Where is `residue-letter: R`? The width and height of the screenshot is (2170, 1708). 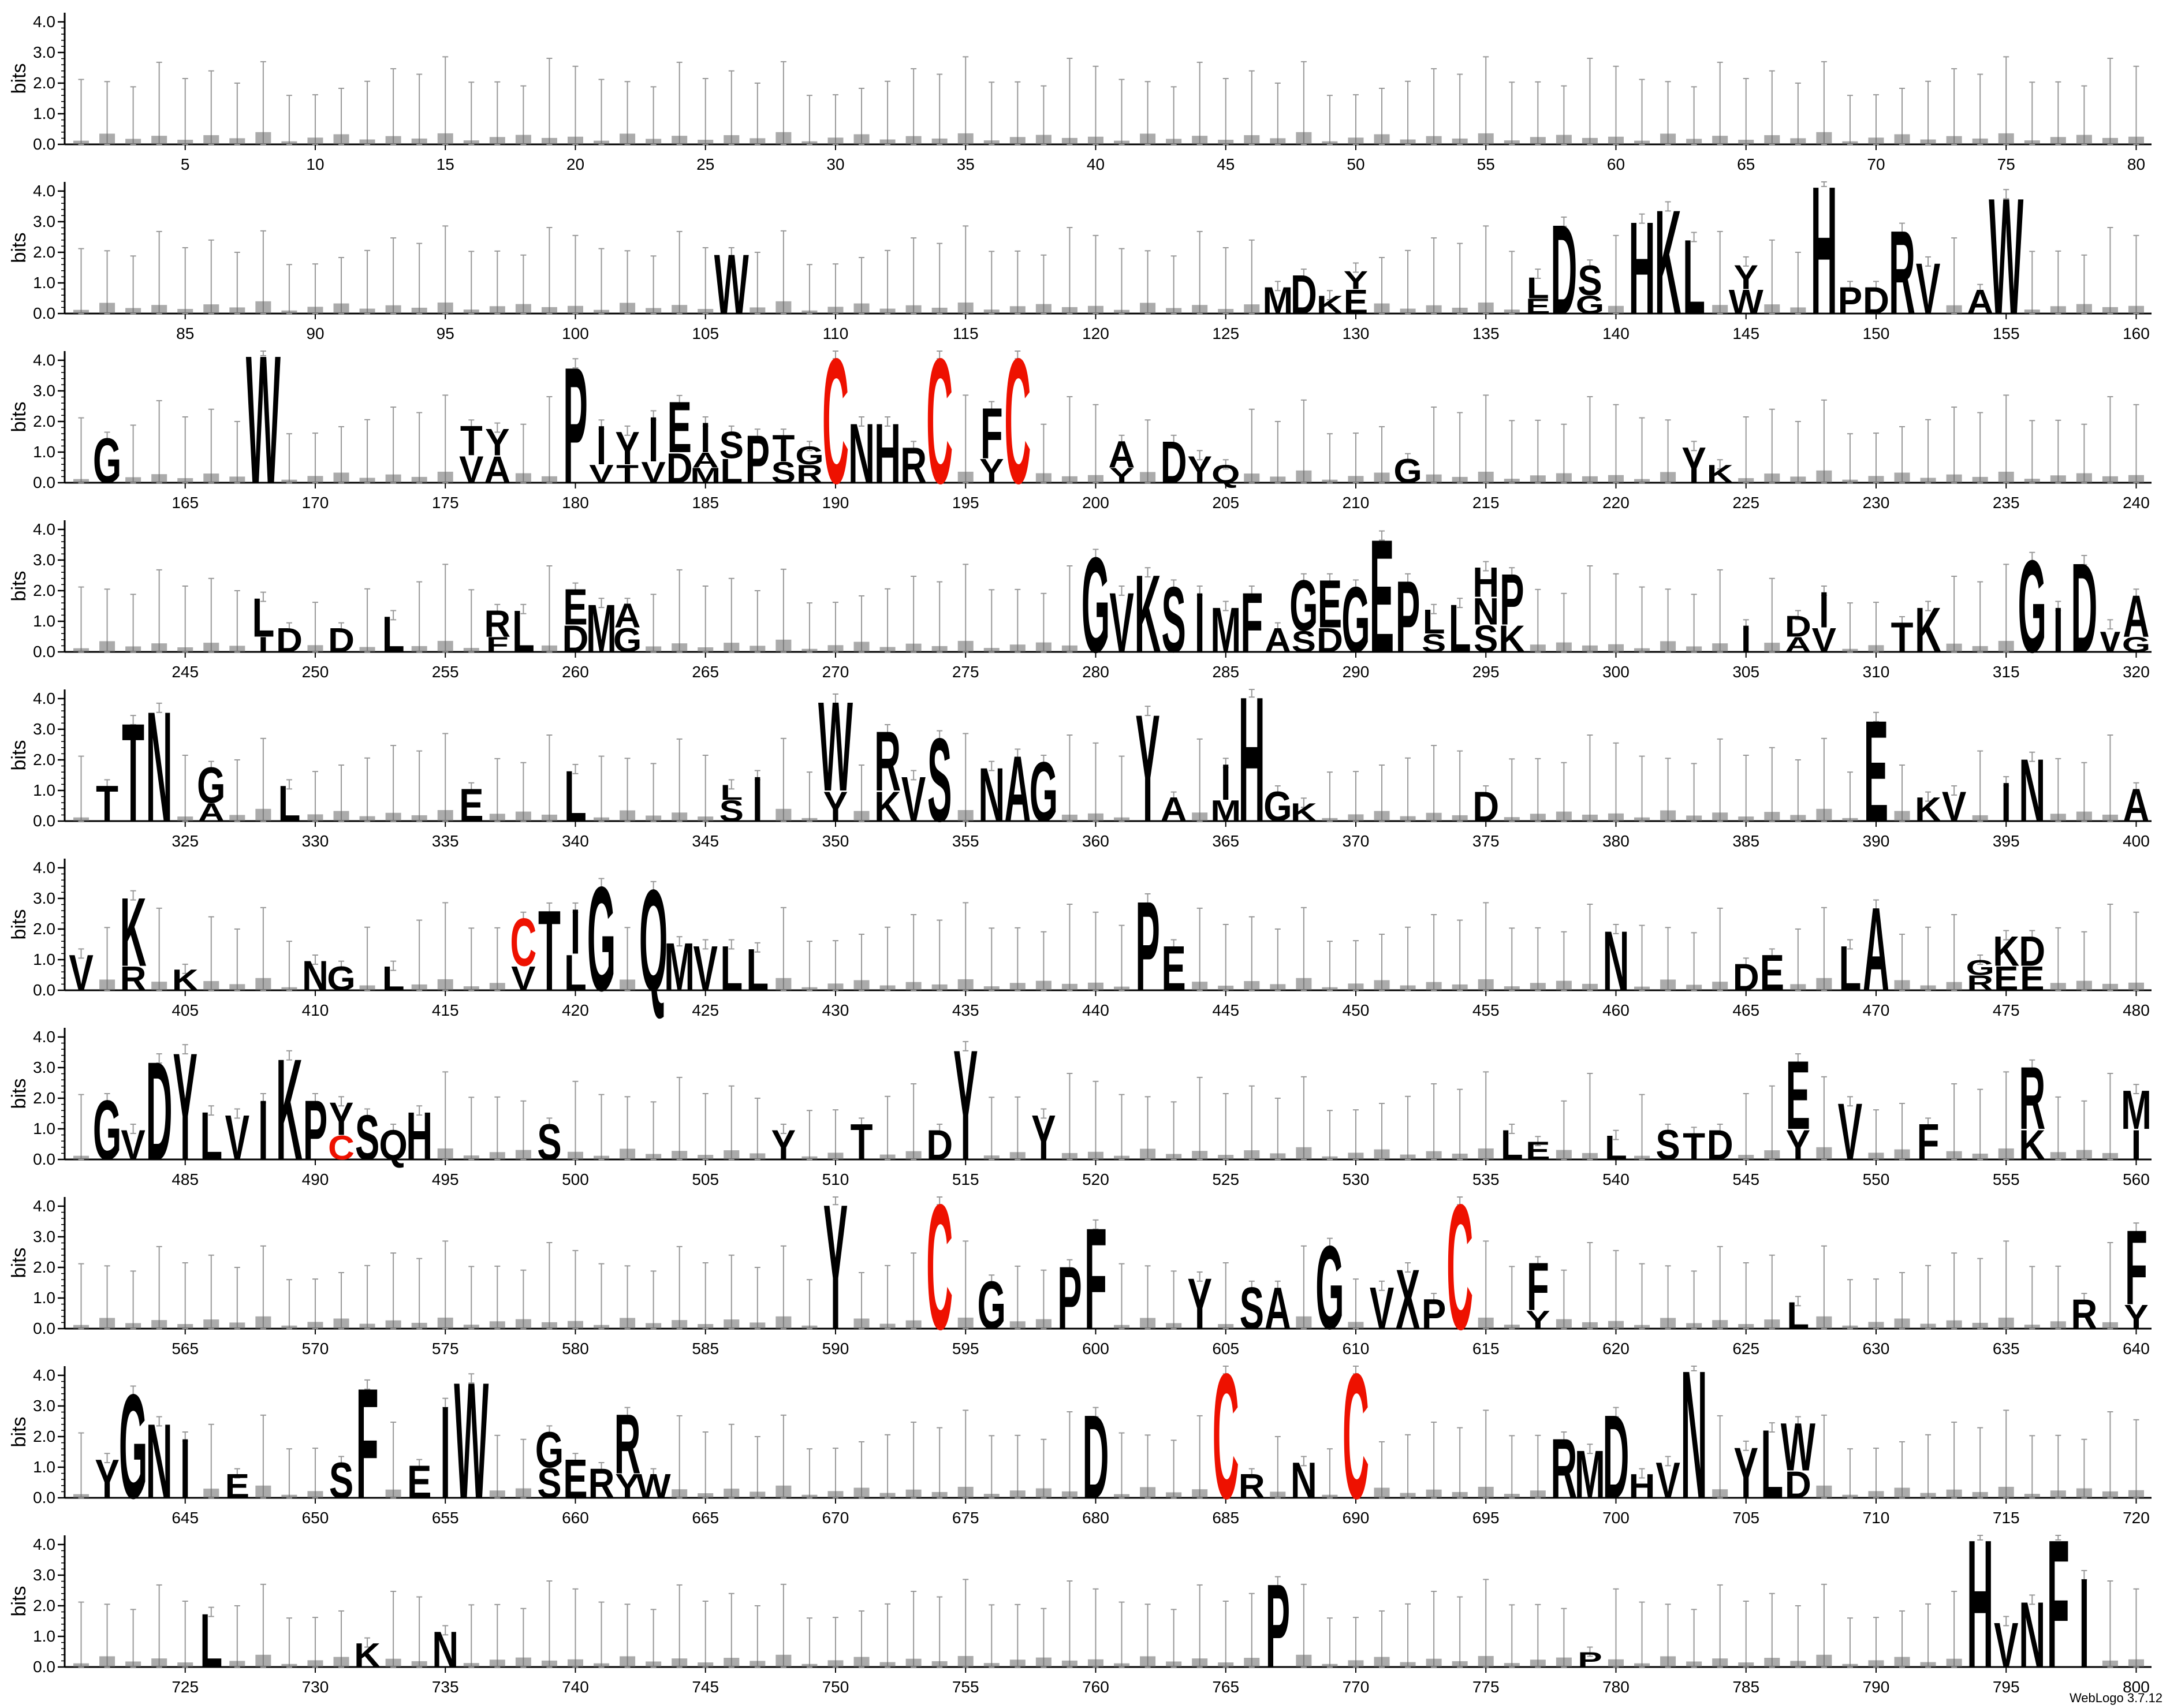 residue-letter: R is located at coordinates (497, 623).